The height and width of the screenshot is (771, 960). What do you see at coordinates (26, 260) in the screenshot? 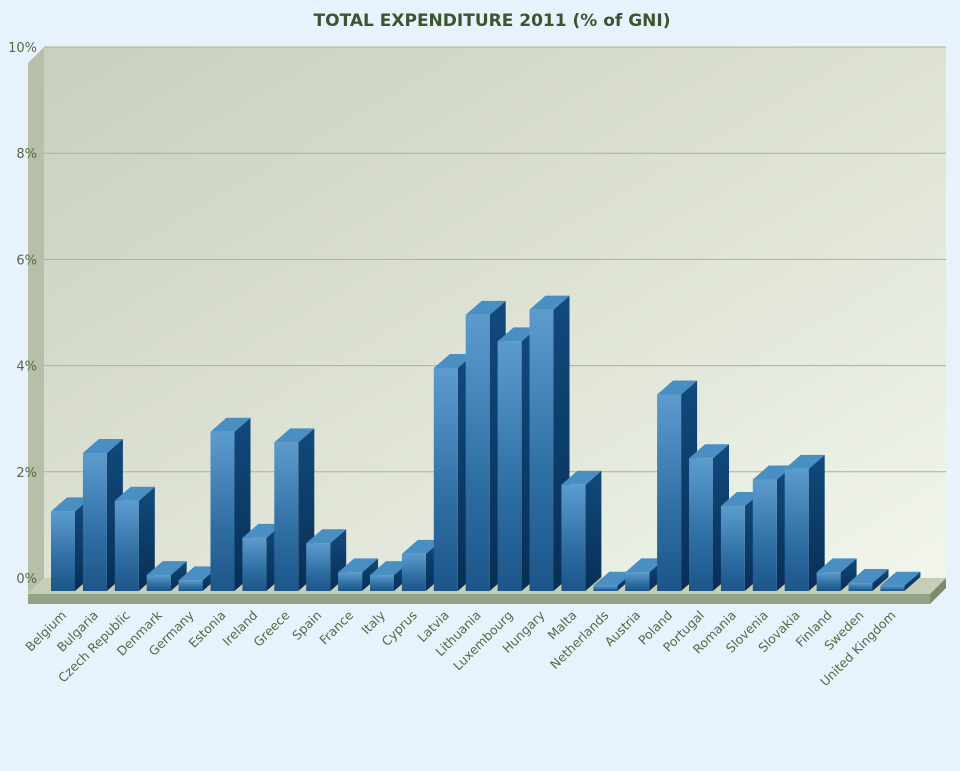
I see `y-tick-label: 6%` at bounding box center [26, 260].